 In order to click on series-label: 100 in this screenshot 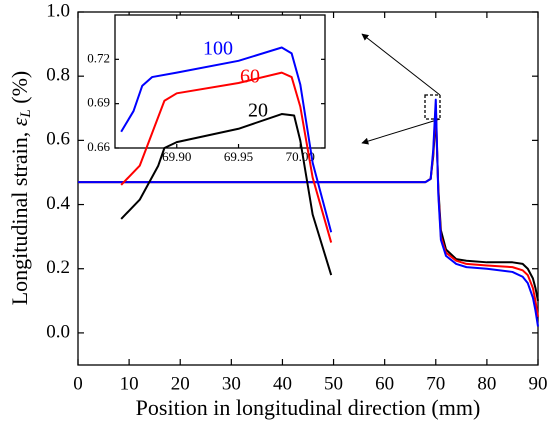, I will do `click(218, 49)`.